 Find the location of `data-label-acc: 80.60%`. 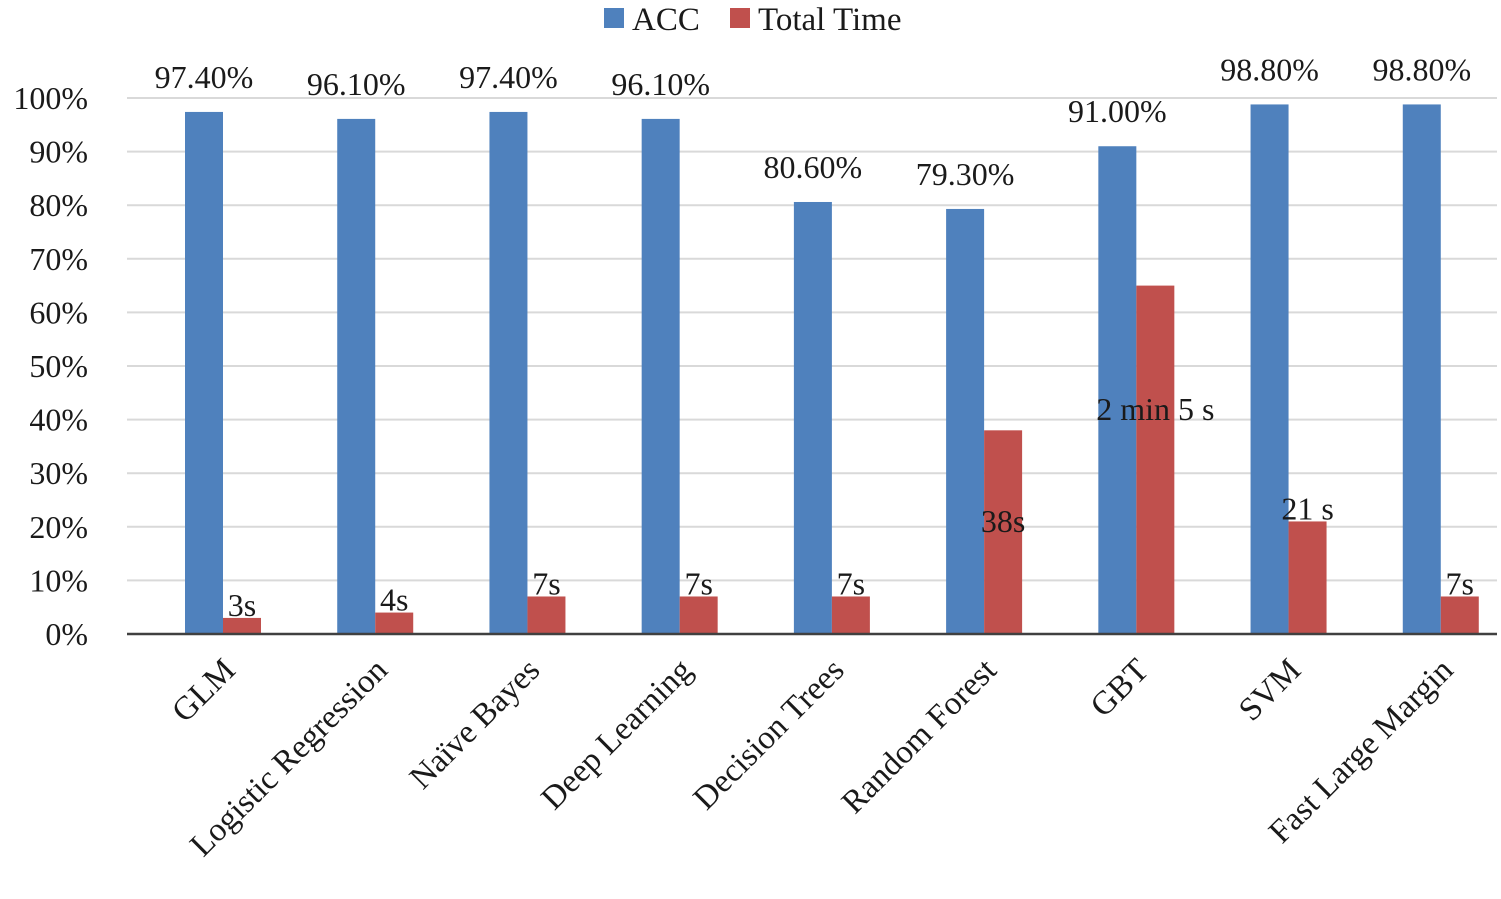

data-label-acc: 80.60% is located at coordinates (813, 167).